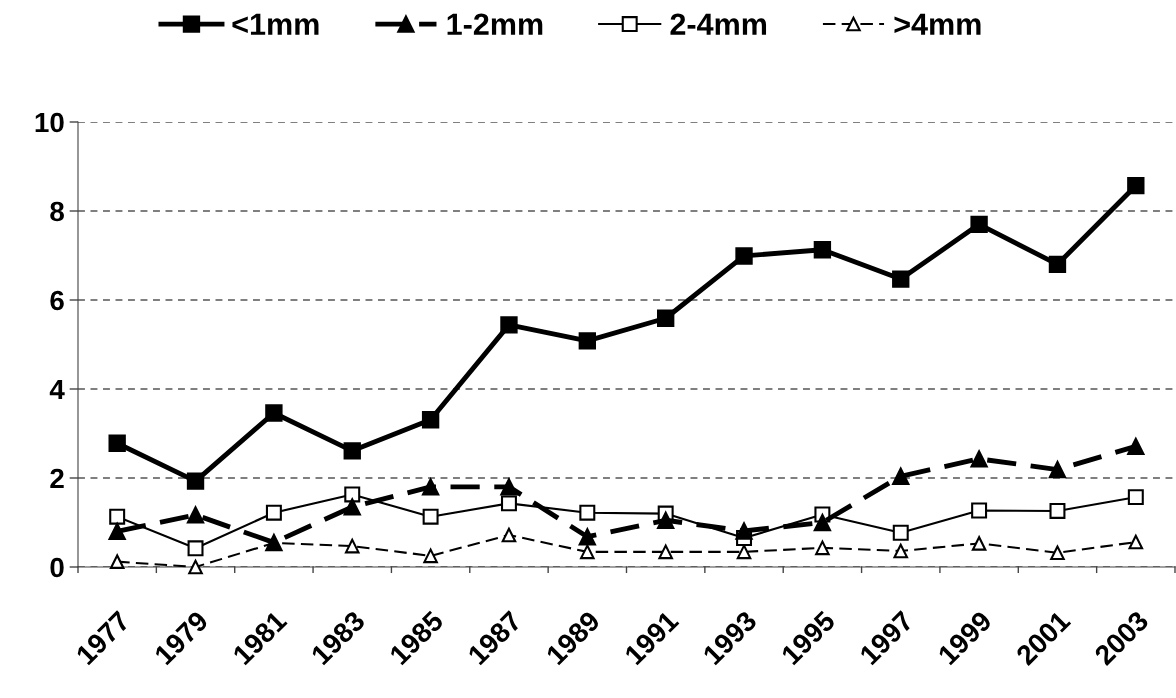  What do you see at coordinates (718, 24) in the screenshot?
I see `legend-label: 2-4mm` at bounding box center [718, 24].